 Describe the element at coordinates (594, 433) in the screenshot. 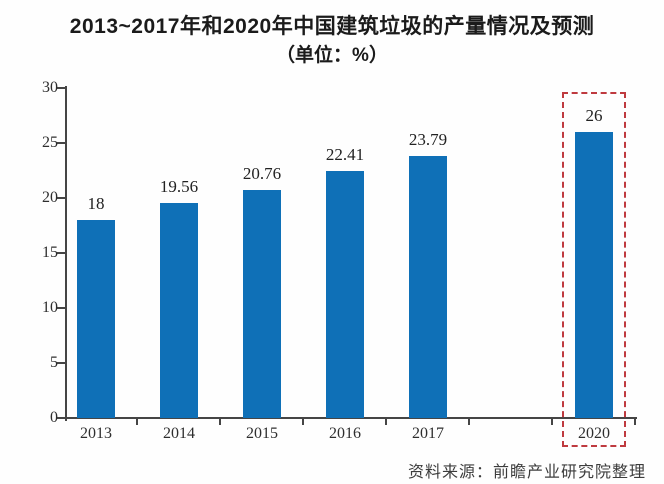

I see `x-axis-label: 2020` at that location.